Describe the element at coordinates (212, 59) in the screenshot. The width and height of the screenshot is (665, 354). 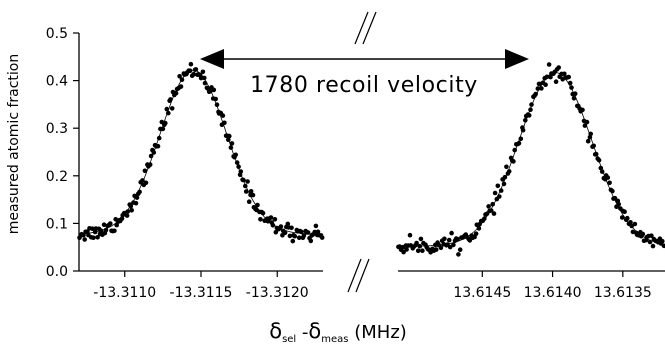
I see `arrow-head-left` at that location.